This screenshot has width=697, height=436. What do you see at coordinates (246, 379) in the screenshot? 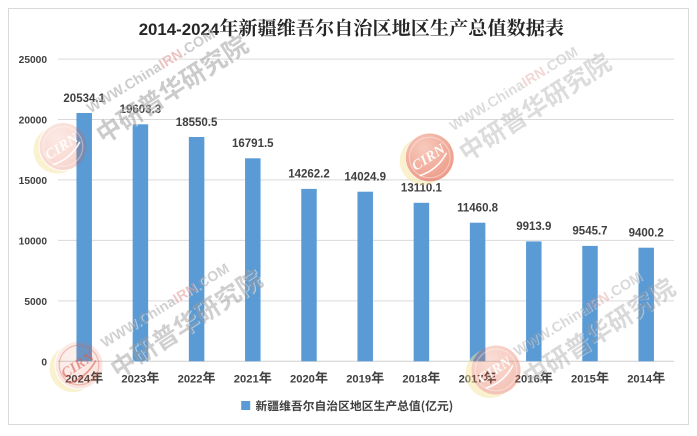
I see `svg-text: 2021` at bounding box center [246, 379].